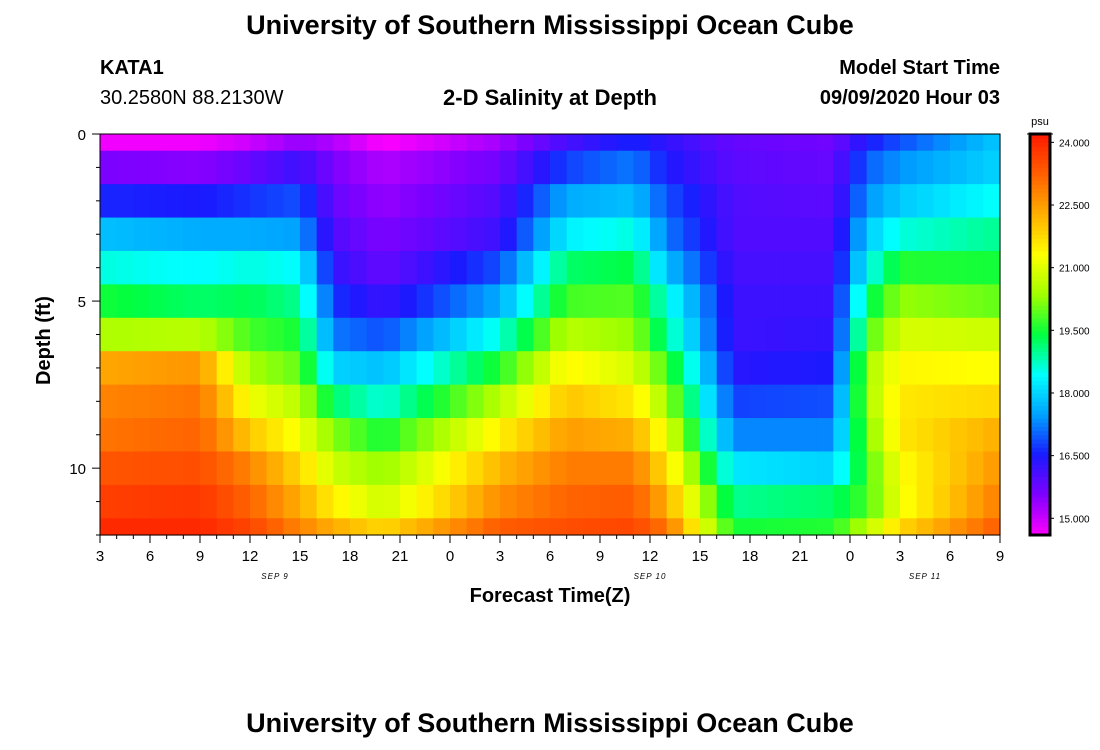  I want to click on date-label: SEP 10, so click(650, 576).